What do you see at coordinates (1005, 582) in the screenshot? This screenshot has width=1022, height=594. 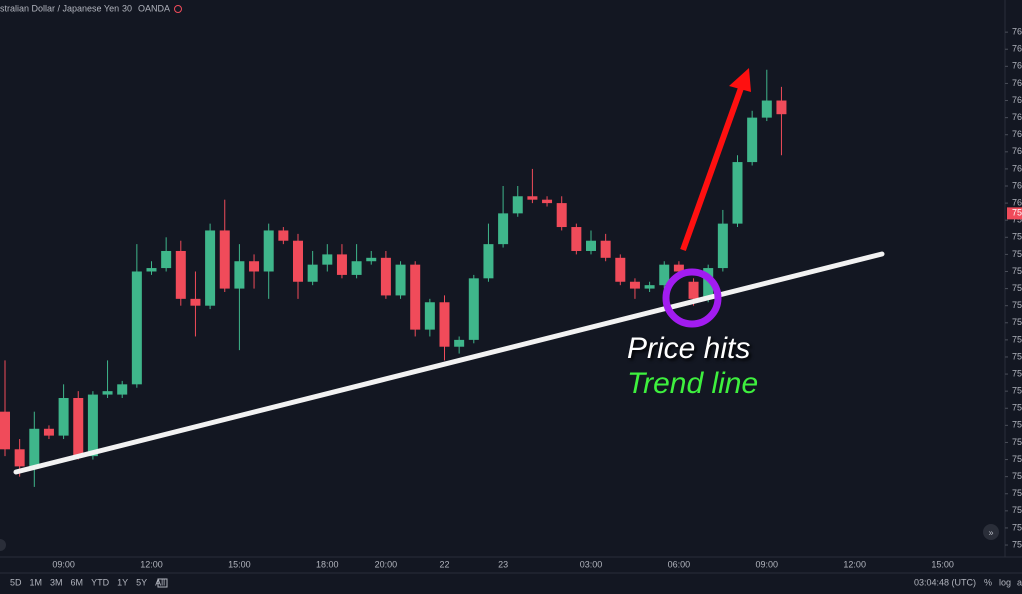 I see `log-toggle: log` at bounding box center [1005, 582].